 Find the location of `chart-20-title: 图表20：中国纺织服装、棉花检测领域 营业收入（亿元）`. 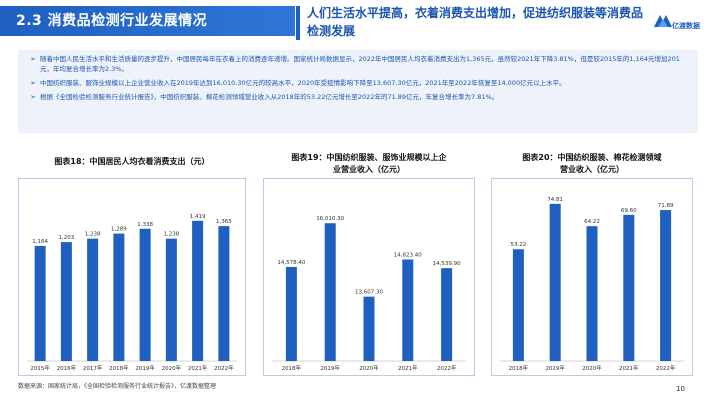

chart-20-title: 图表20：中国纺织服装、棉花检测领域 营业收入（亿元） is located at coordinates (592, 164).